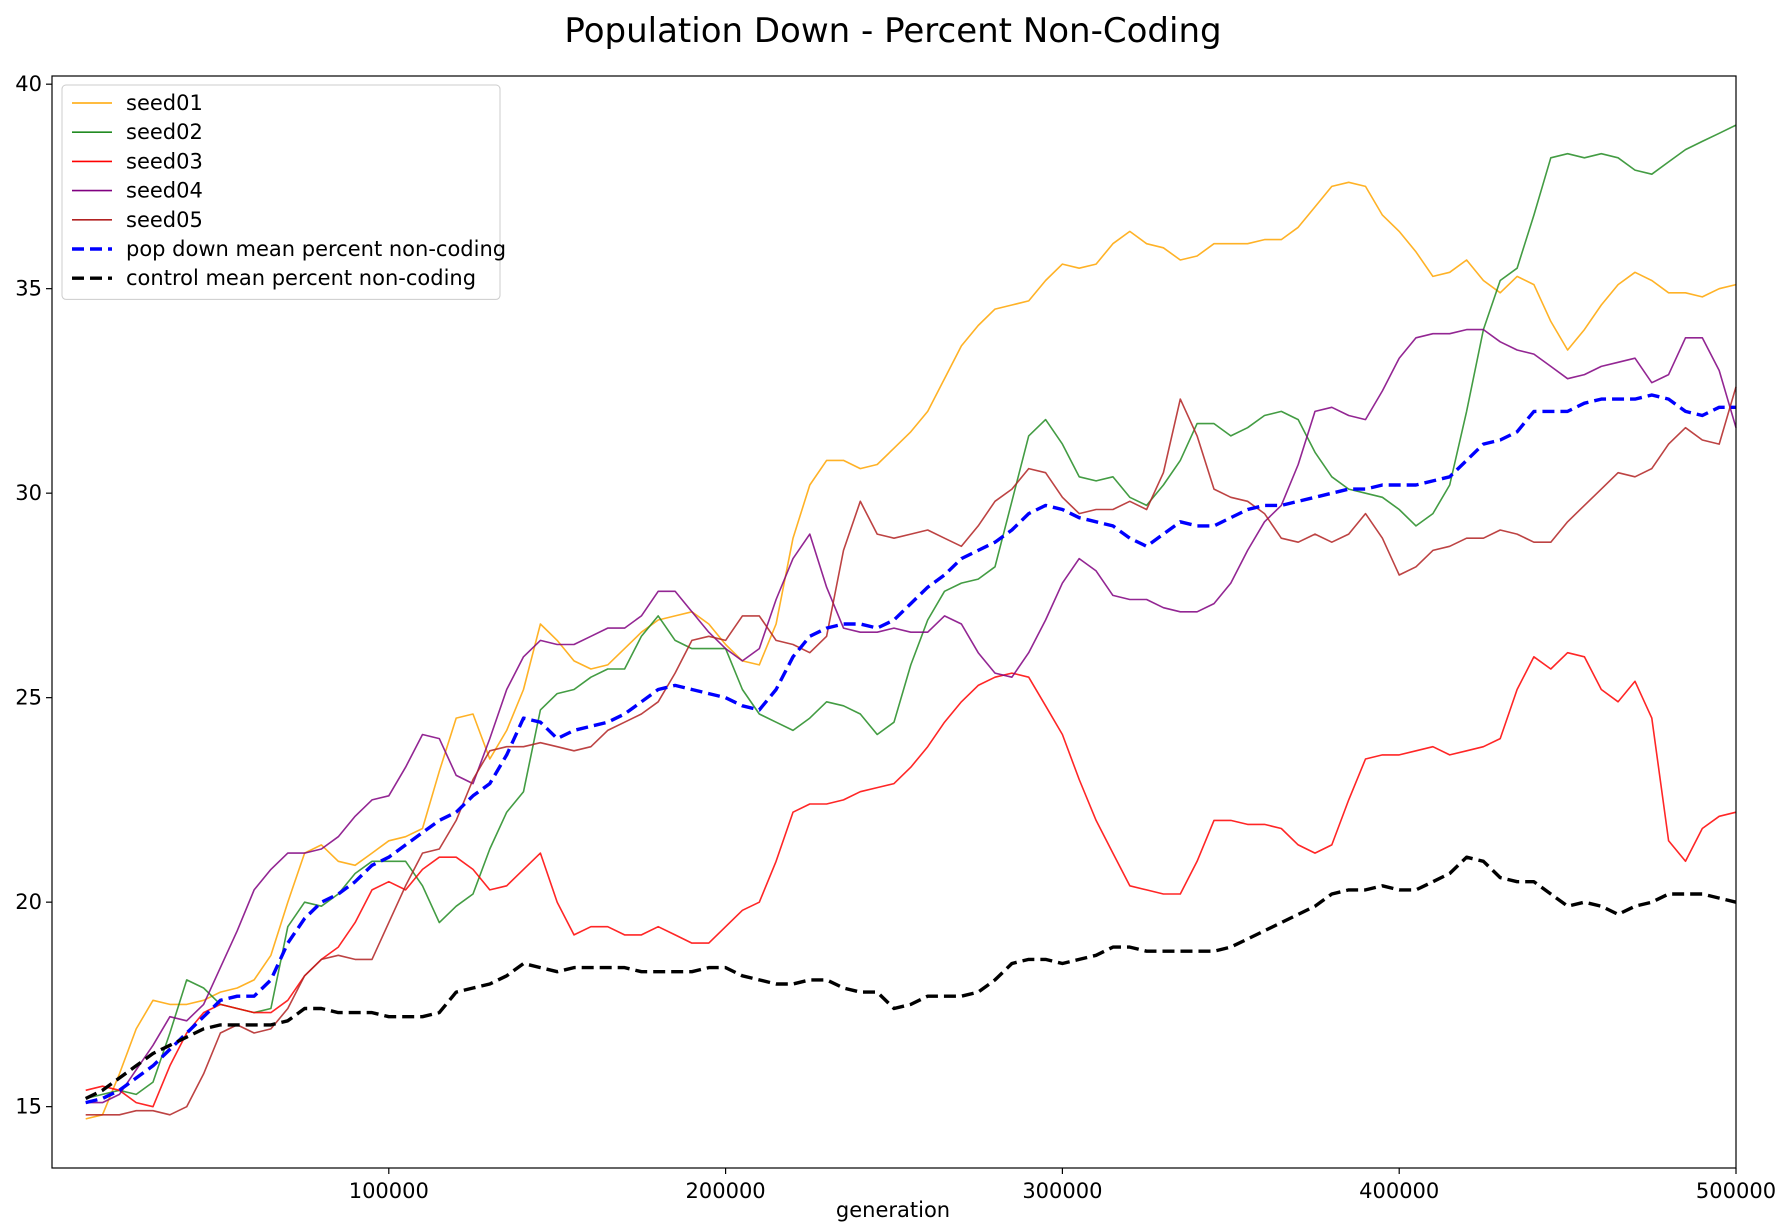  Describe the element at coordinates (726, 1191) in the screenshot. I see `x-tick-label: 200000` at that location.